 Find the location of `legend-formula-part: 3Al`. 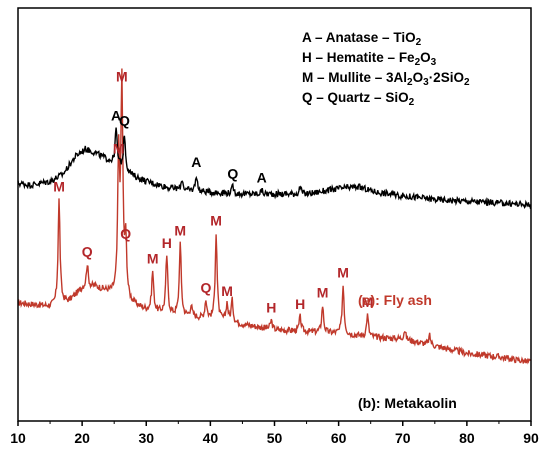

legend-formula-part: 3Al is located at coordinates (396, 77).